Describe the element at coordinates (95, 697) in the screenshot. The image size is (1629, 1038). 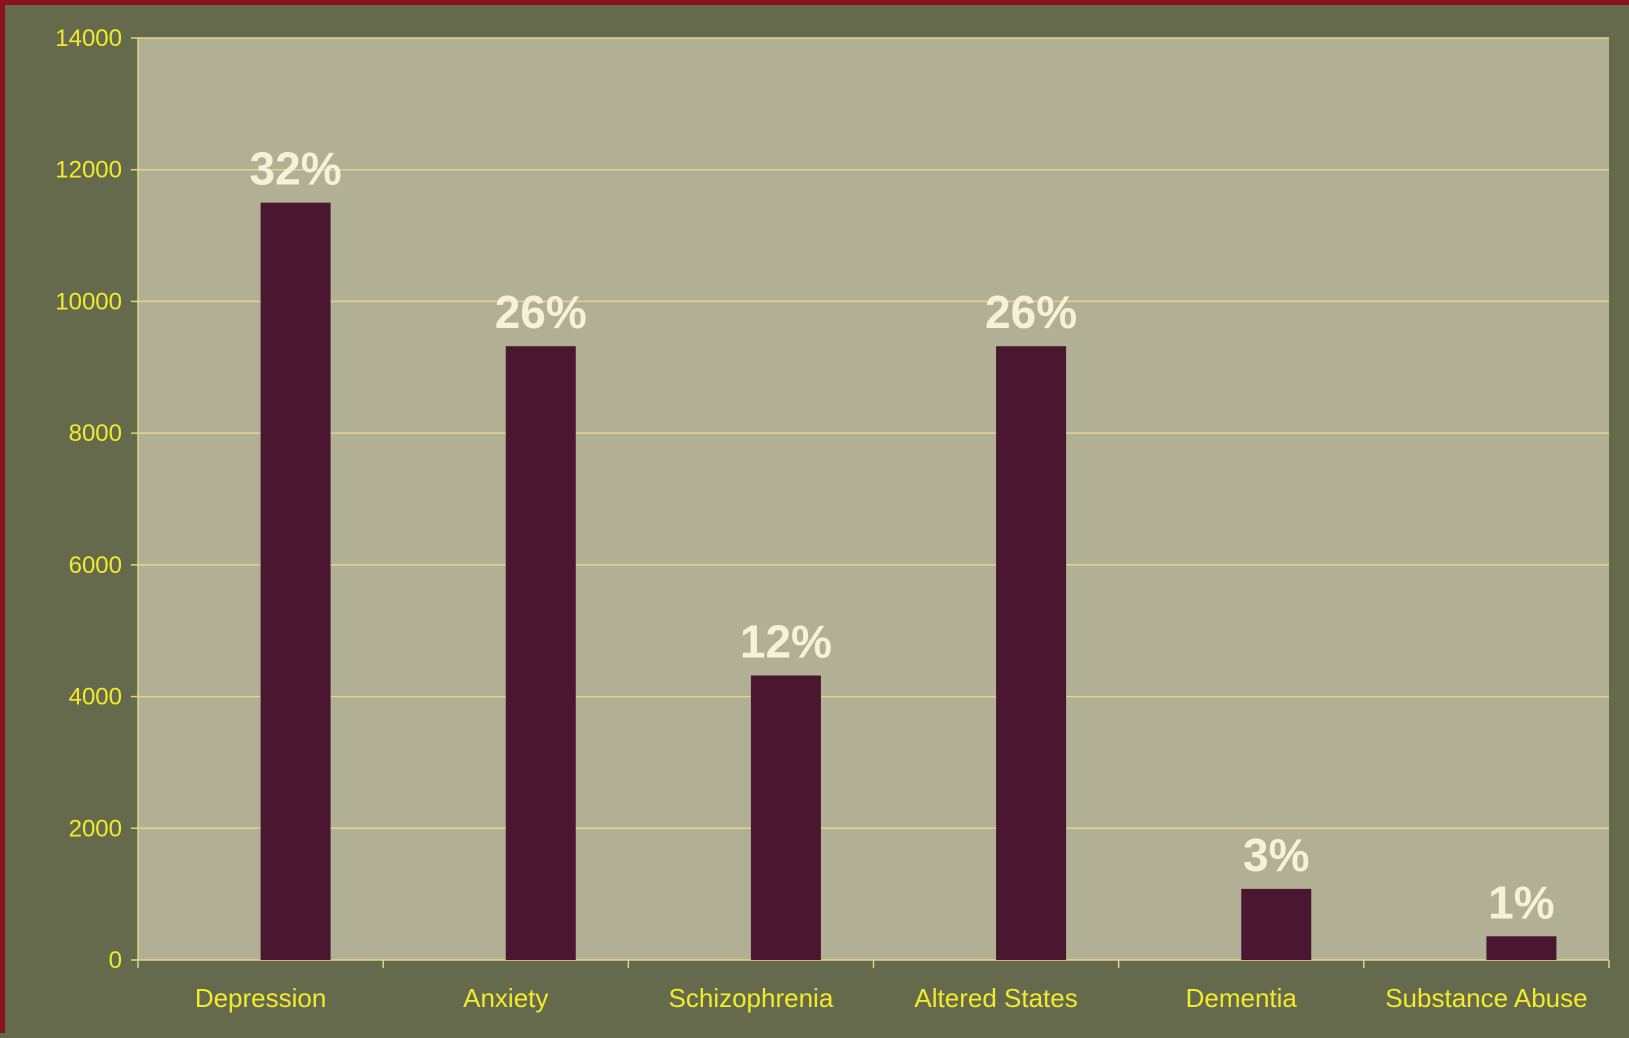
I see `y-tick-label: 4000` at that location.